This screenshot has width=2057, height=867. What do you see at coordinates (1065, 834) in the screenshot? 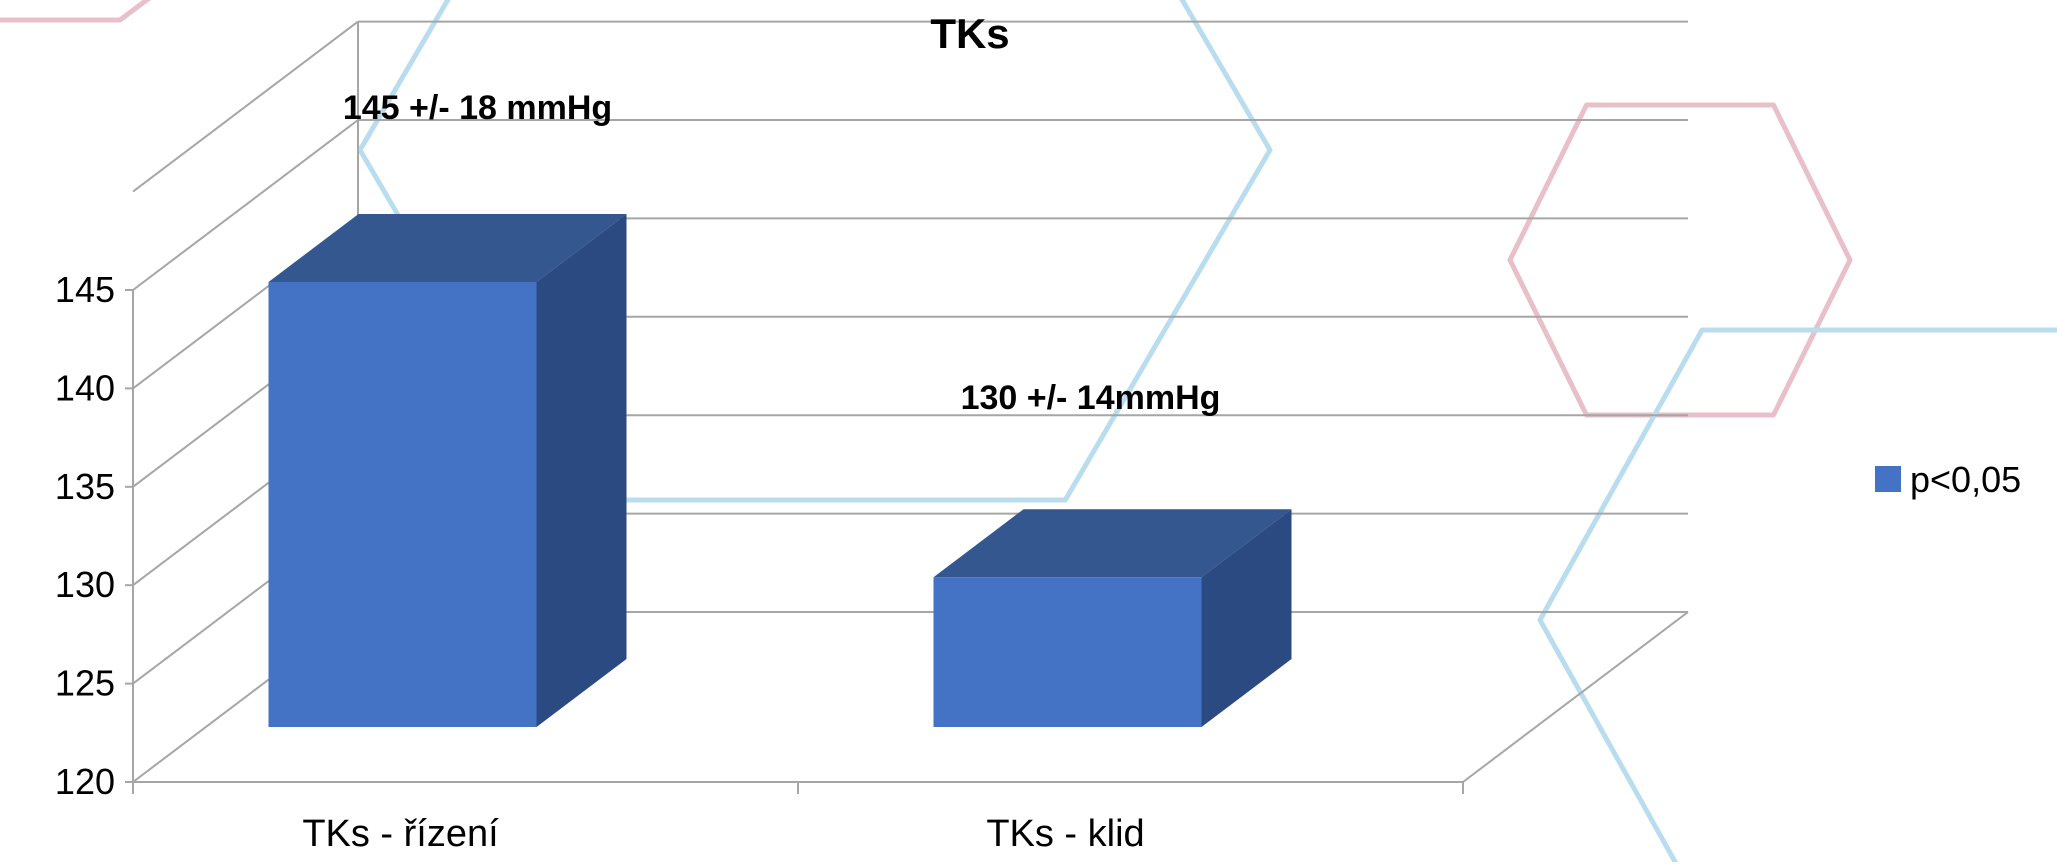
I see `x-tick-label: TKs - klid` at bounding box center [1065, 834].